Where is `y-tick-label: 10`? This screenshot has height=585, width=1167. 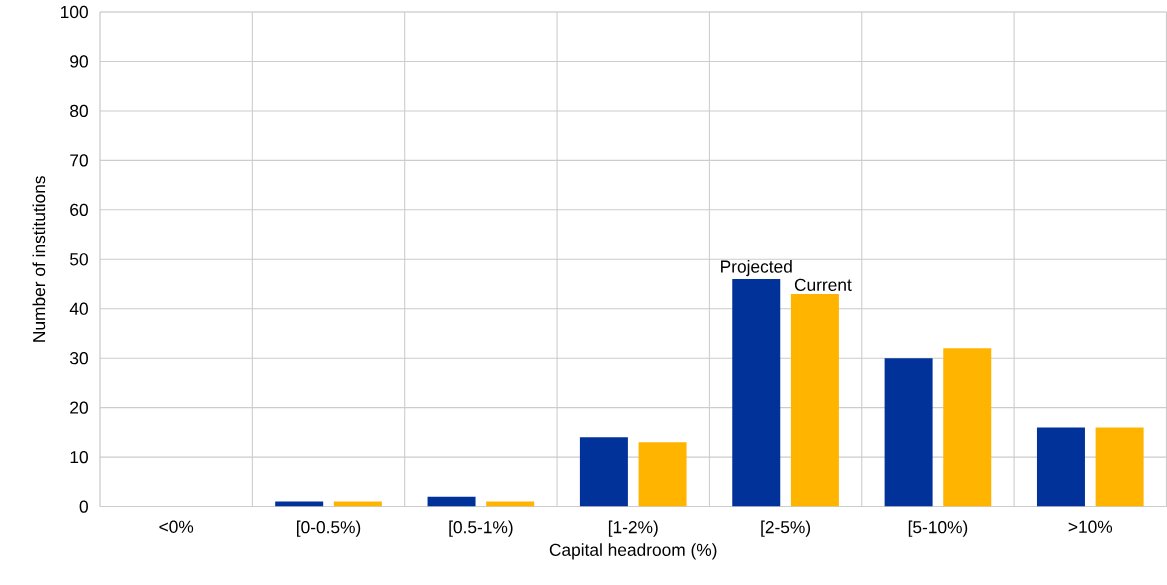
y-tick-label: 10 is located at coordinates (79, 457).